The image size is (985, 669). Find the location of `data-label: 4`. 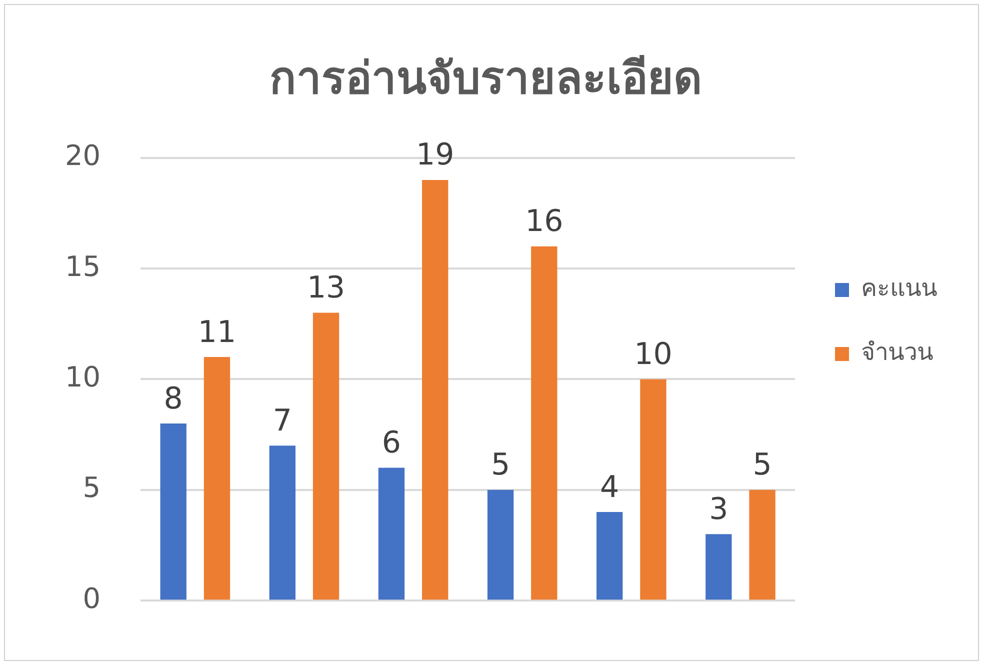

data-label: 4 is located at coordinates (610, 487).